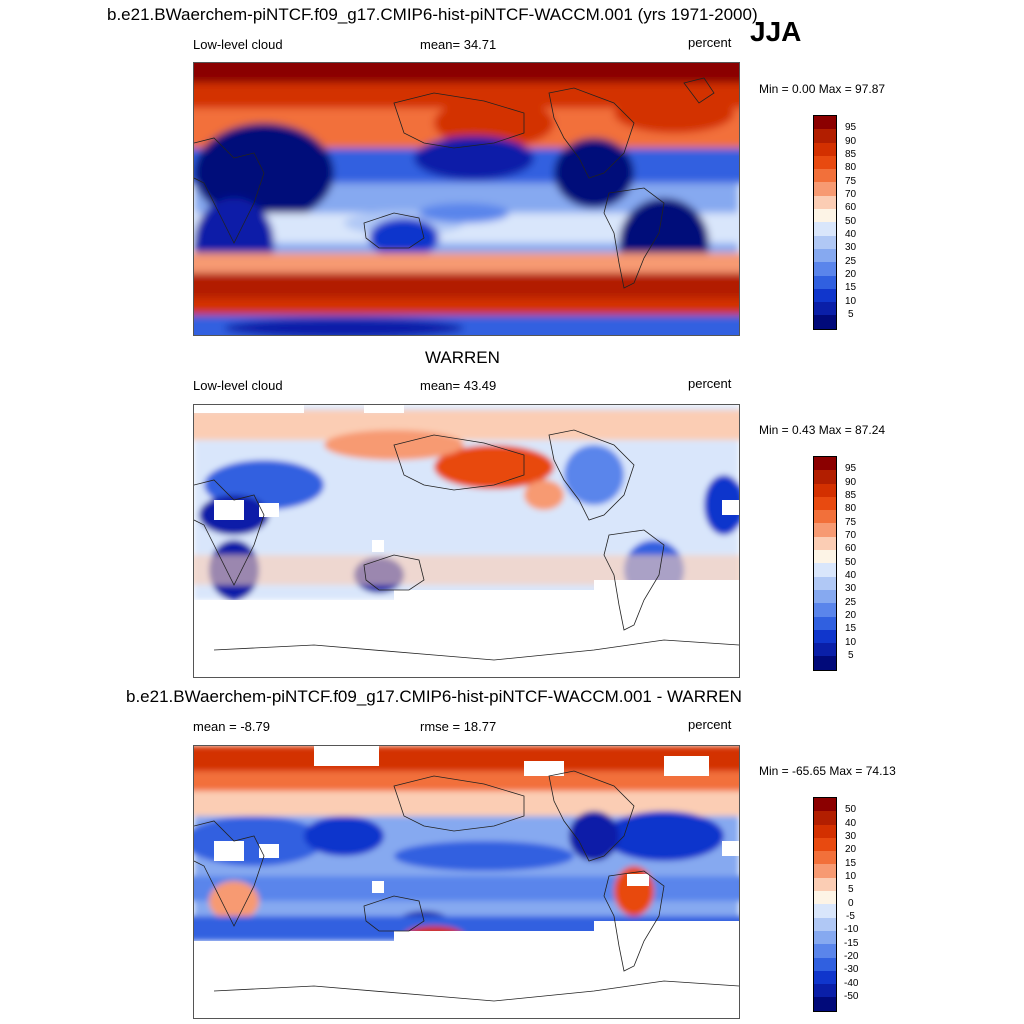 The height and width of the screenshot is (1024, 1024). Describe the element at coordinates (851, 301) in the screenshot. I see `panel1-cb-tick: 10` at that location.